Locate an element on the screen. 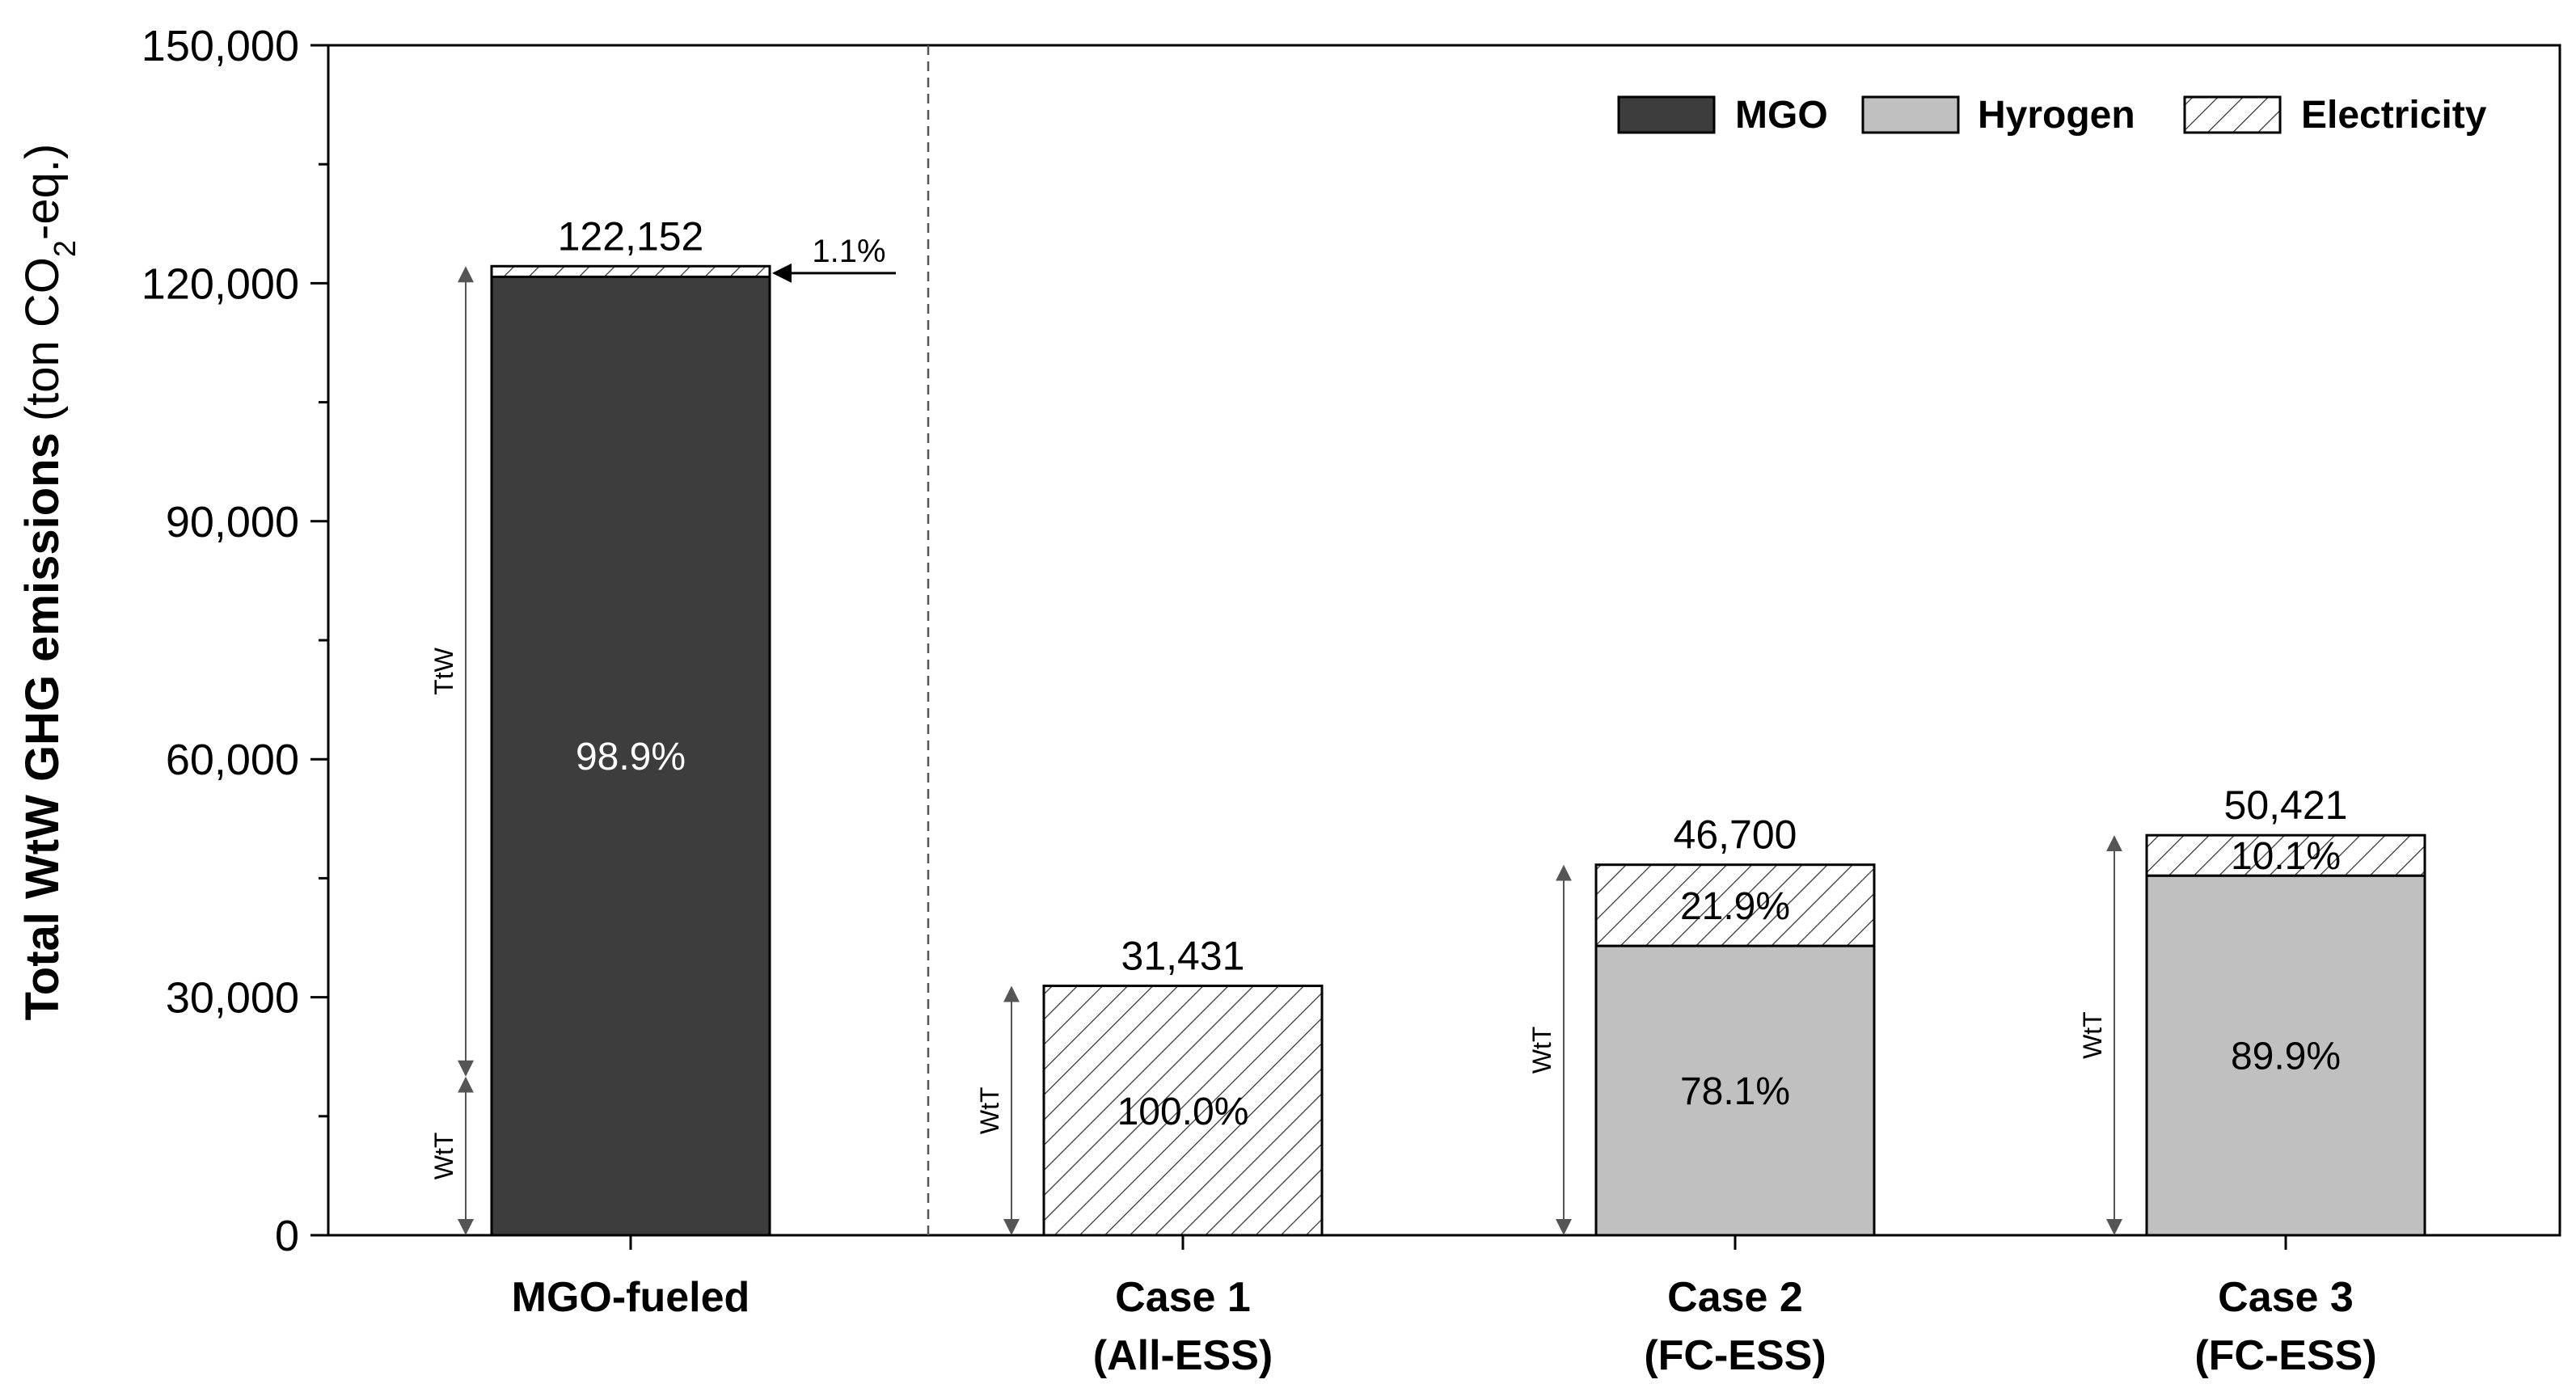 The width and height of the screenshot is (2576, 1388). bar-total-label: 122,152 is located at coordinates (631, 236).